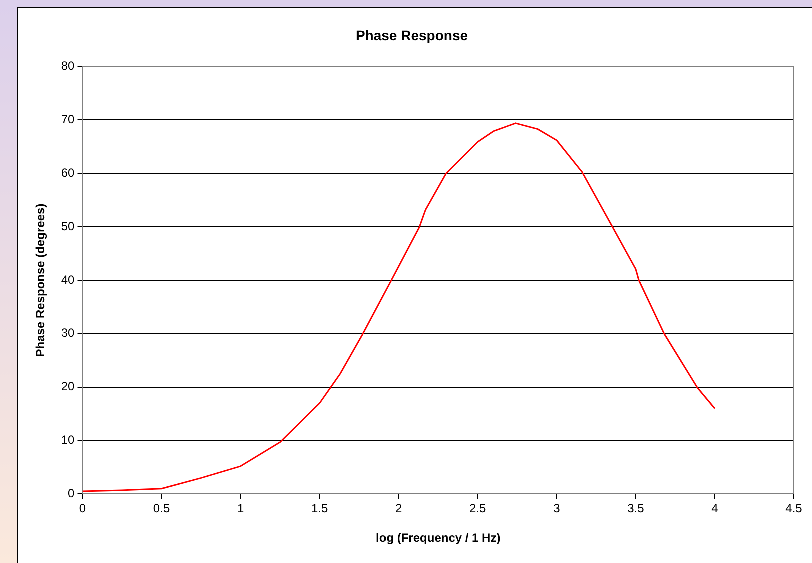 This screenshot has height=563, width=812. I want to click on x-tick-label: 0.5, so click(161, 509).